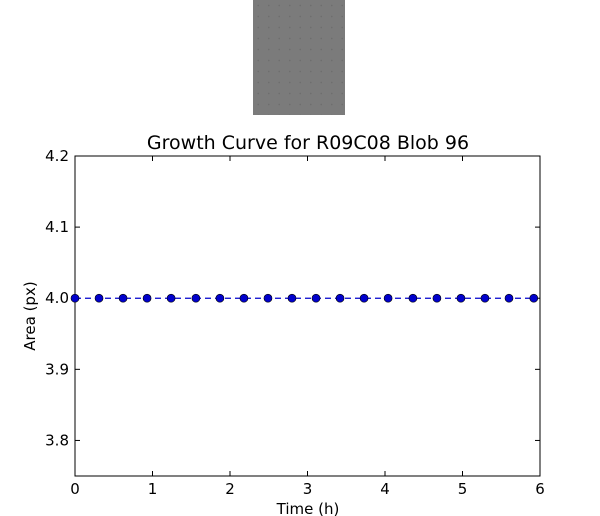  I want to click on y-tick-label: 4.1, so click(57, 227).